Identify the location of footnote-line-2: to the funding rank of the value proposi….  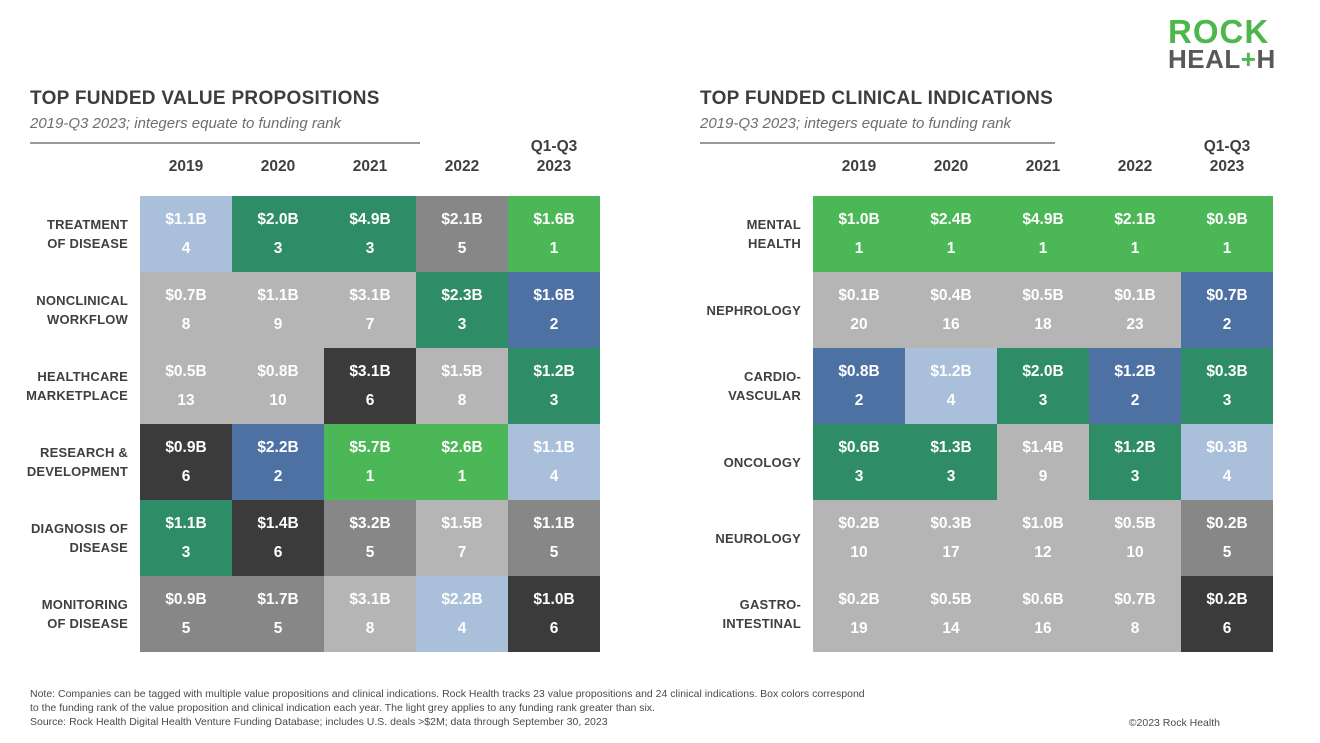
(342, 708).